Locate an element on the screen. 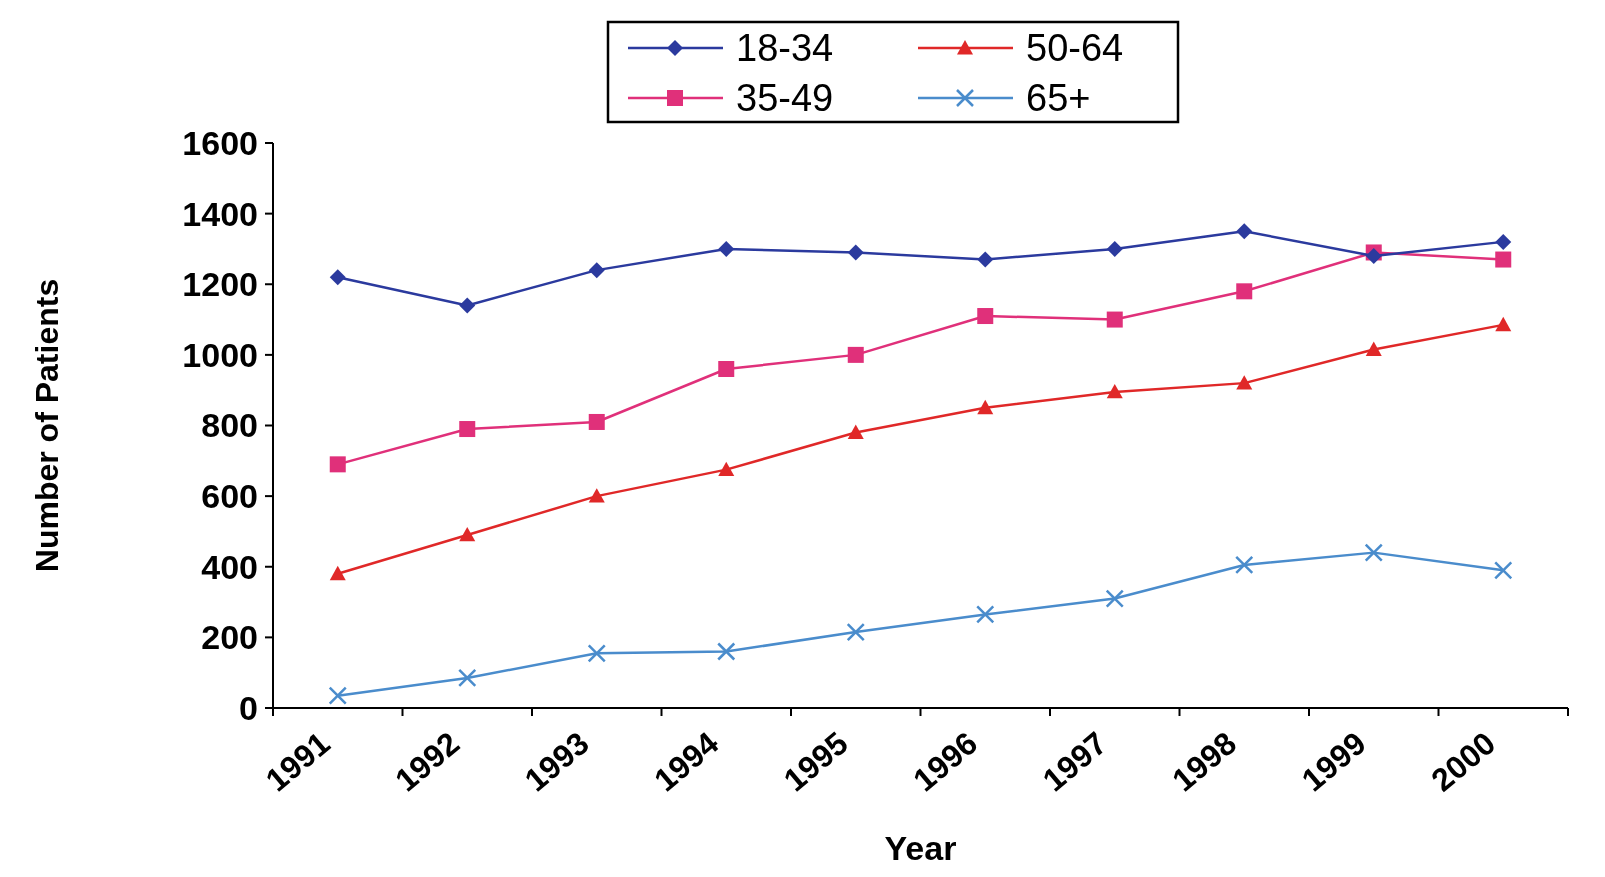 Image resolution: width=1605 pixels, height=877 pixels. y-tick-label: 1200 is located at coordinates (220, 284).